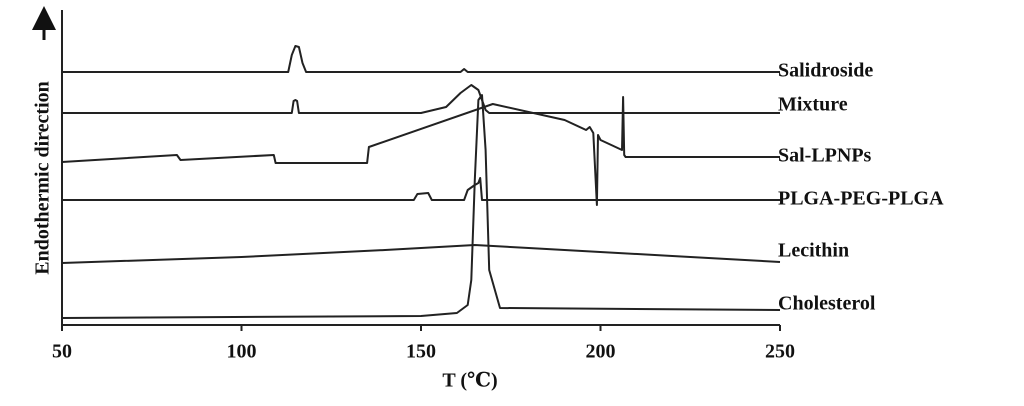 The image size is (1024, 406). Describe the element at coordinates (825, 71) in the screenshot. I see `series-label: Salidroside` at that location.